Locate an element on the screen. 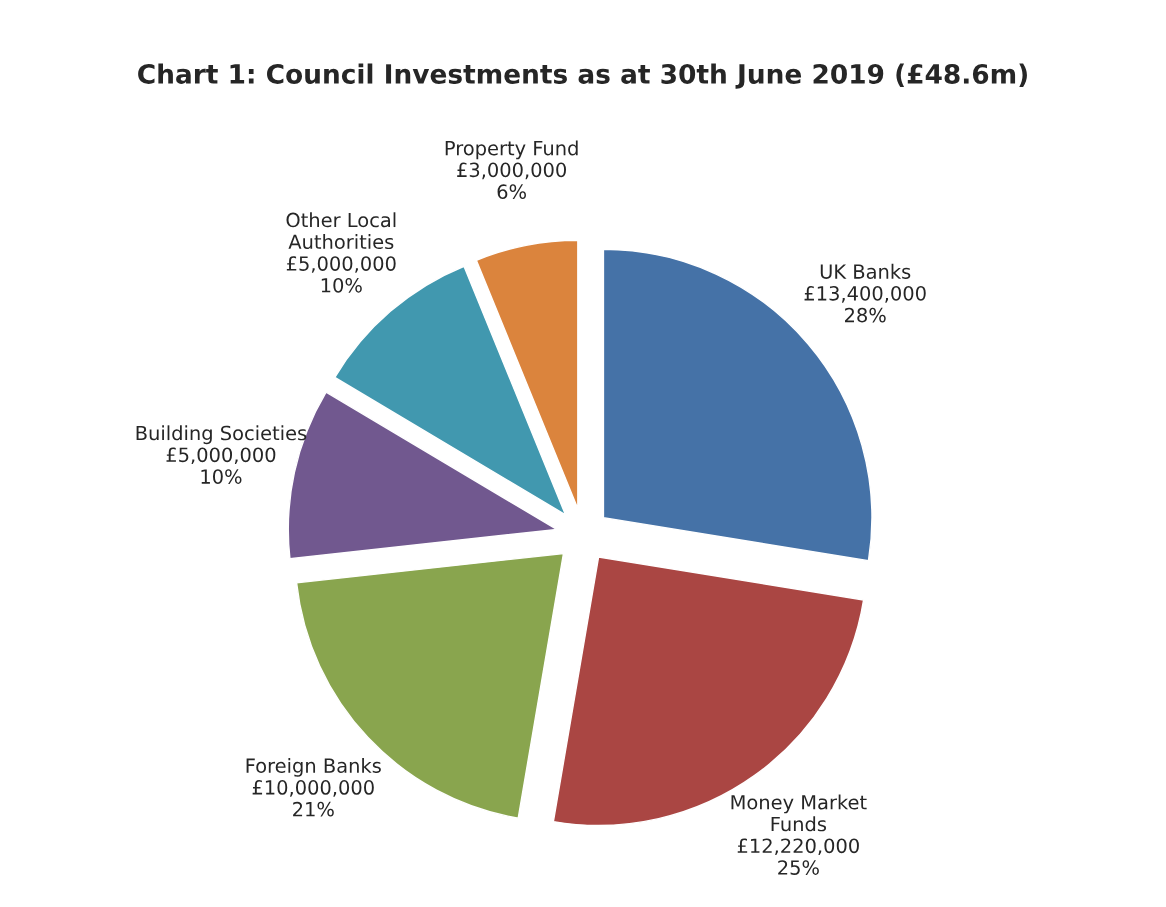 The height and width of the screenshot is (907, 1166). data-label: £10,000,000 21% is located at coordinates (313, 798).